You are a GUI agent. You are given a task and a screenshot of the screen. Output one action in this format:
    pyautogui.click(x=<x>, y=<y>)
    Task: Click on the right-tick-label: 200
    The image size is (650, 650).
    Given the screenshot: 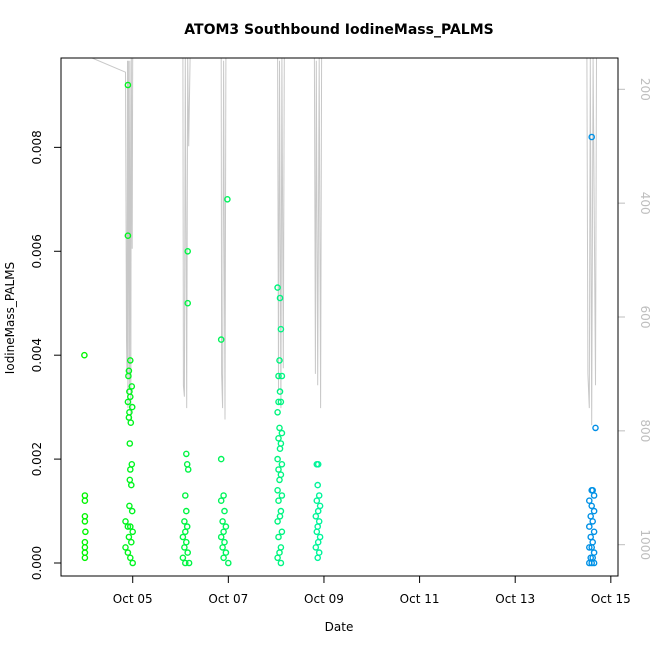 What is the action you would take?
    pyautogui.click(x=644, y=89)
    